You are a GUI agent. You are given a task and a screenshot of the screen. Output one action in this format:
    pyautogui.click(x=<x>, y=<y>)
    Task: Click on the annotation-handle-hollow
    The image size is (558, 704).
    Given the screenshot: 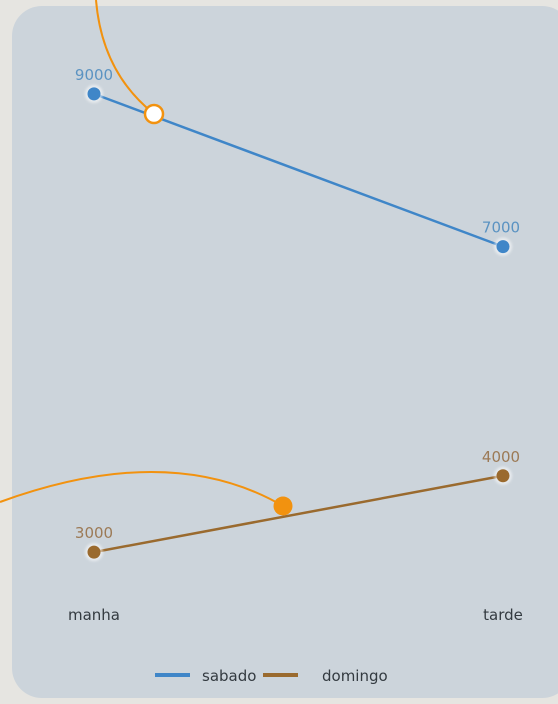 What is the action you would take?
    pyautogui.click(x=154, y=114)
    